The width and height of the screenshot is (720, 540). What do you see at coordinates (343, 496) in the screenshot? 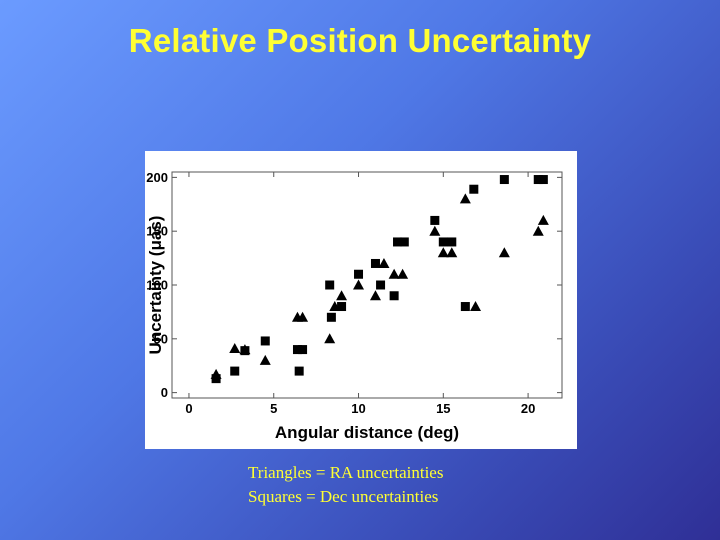
I see `caption-squares: Squares = Dec uncertainties` at bounding box center [343, 496].